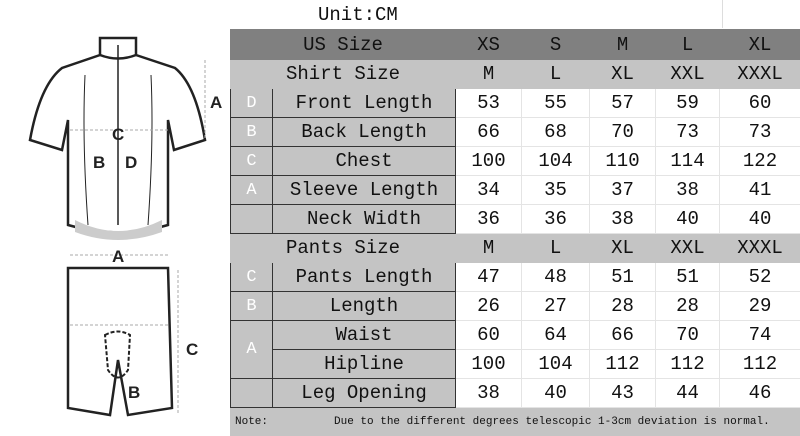  What do you see at coordinates (760, 45) in the screenshot?
I see `us-size-cell: XL` at bounding box center [760, 45].